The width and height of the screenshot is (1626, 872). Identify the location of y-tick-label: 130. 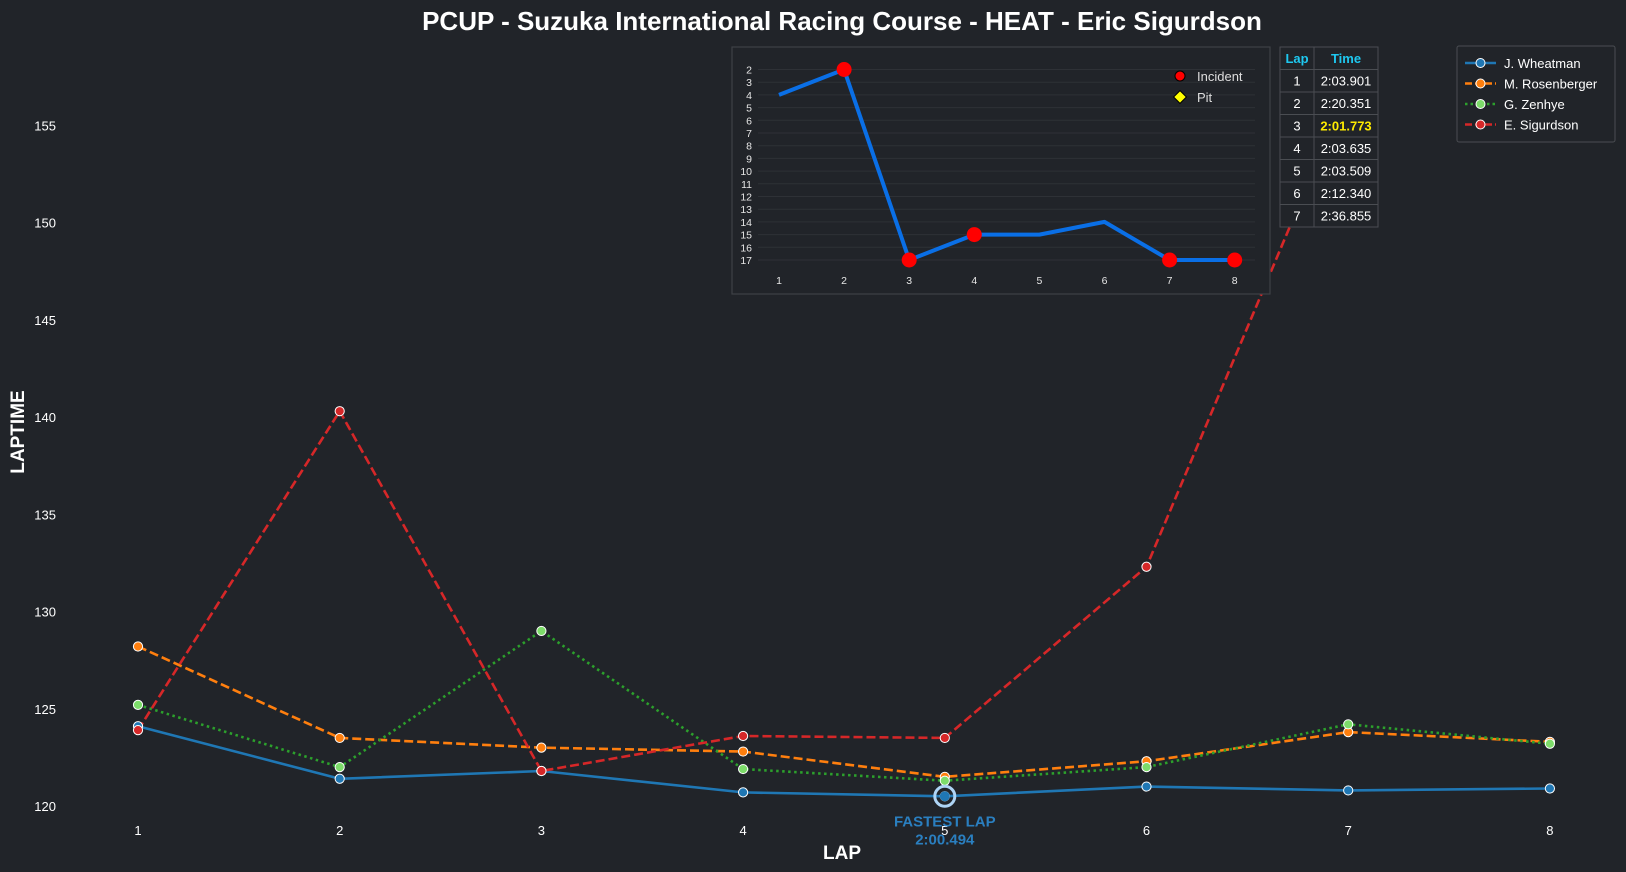
(45, 612).